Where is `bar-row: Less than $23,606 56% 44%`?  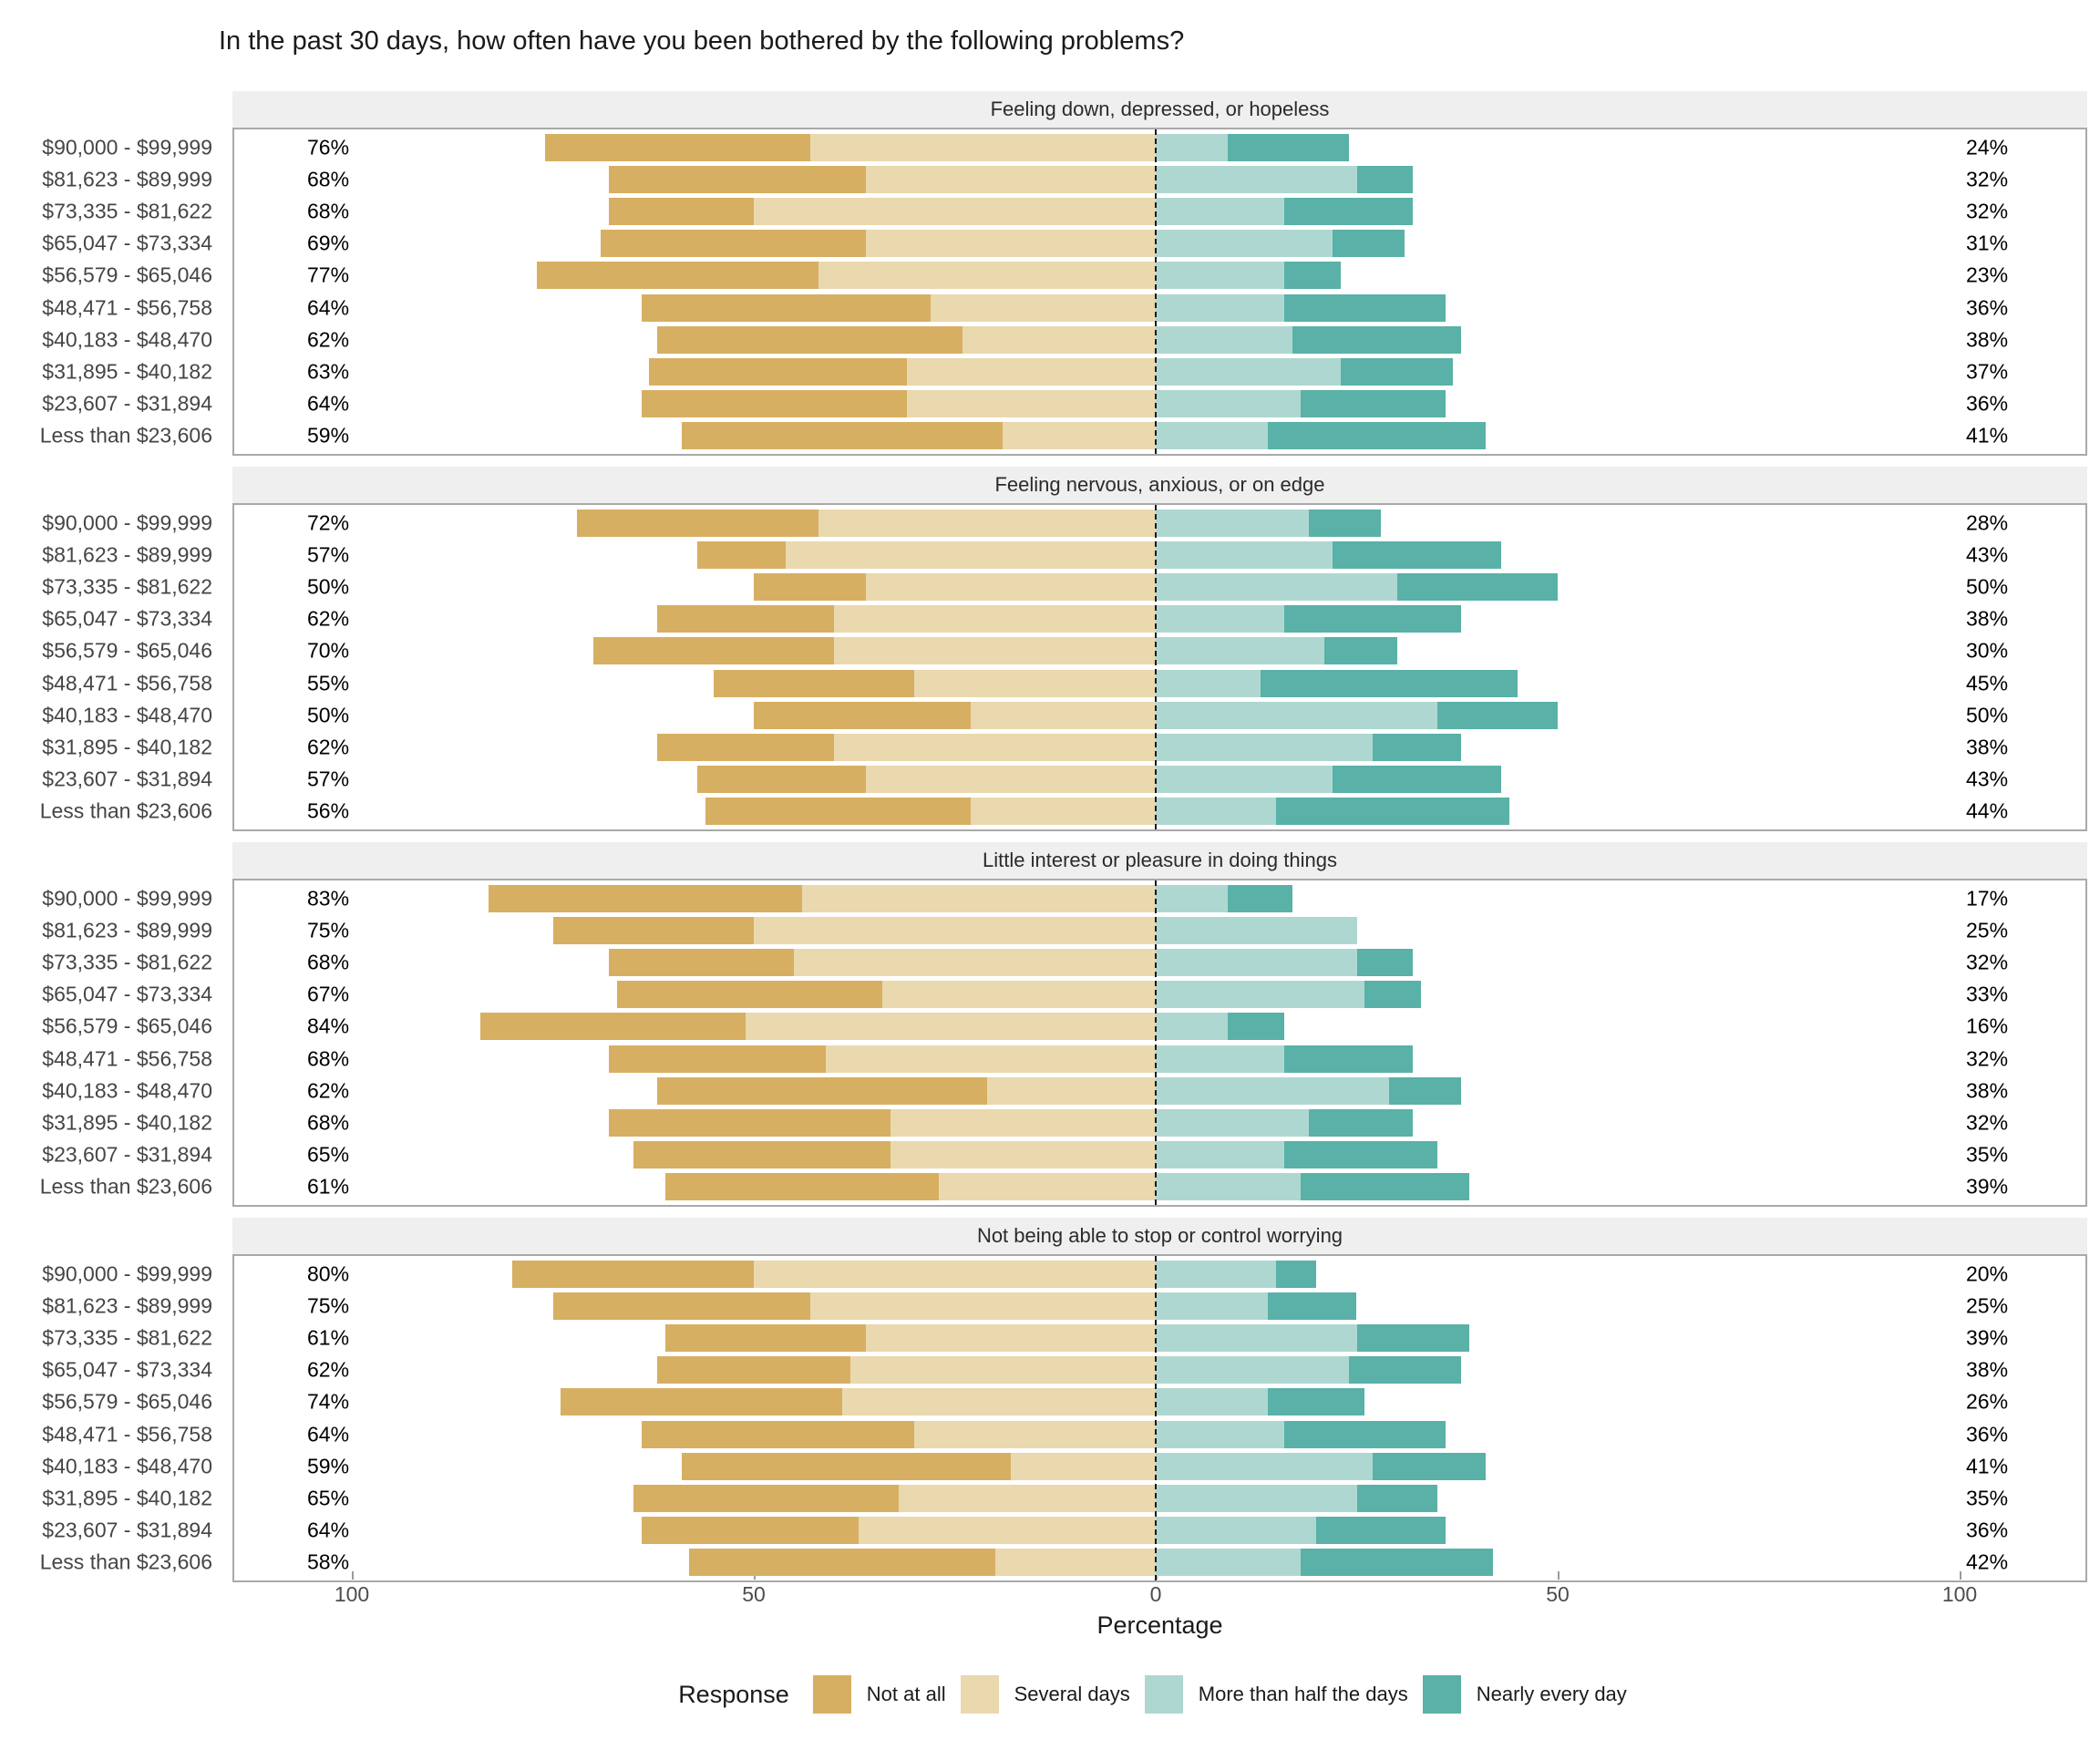
bar-row: Less than $23,606 56% 44% is located at coordinates (1062, 812).